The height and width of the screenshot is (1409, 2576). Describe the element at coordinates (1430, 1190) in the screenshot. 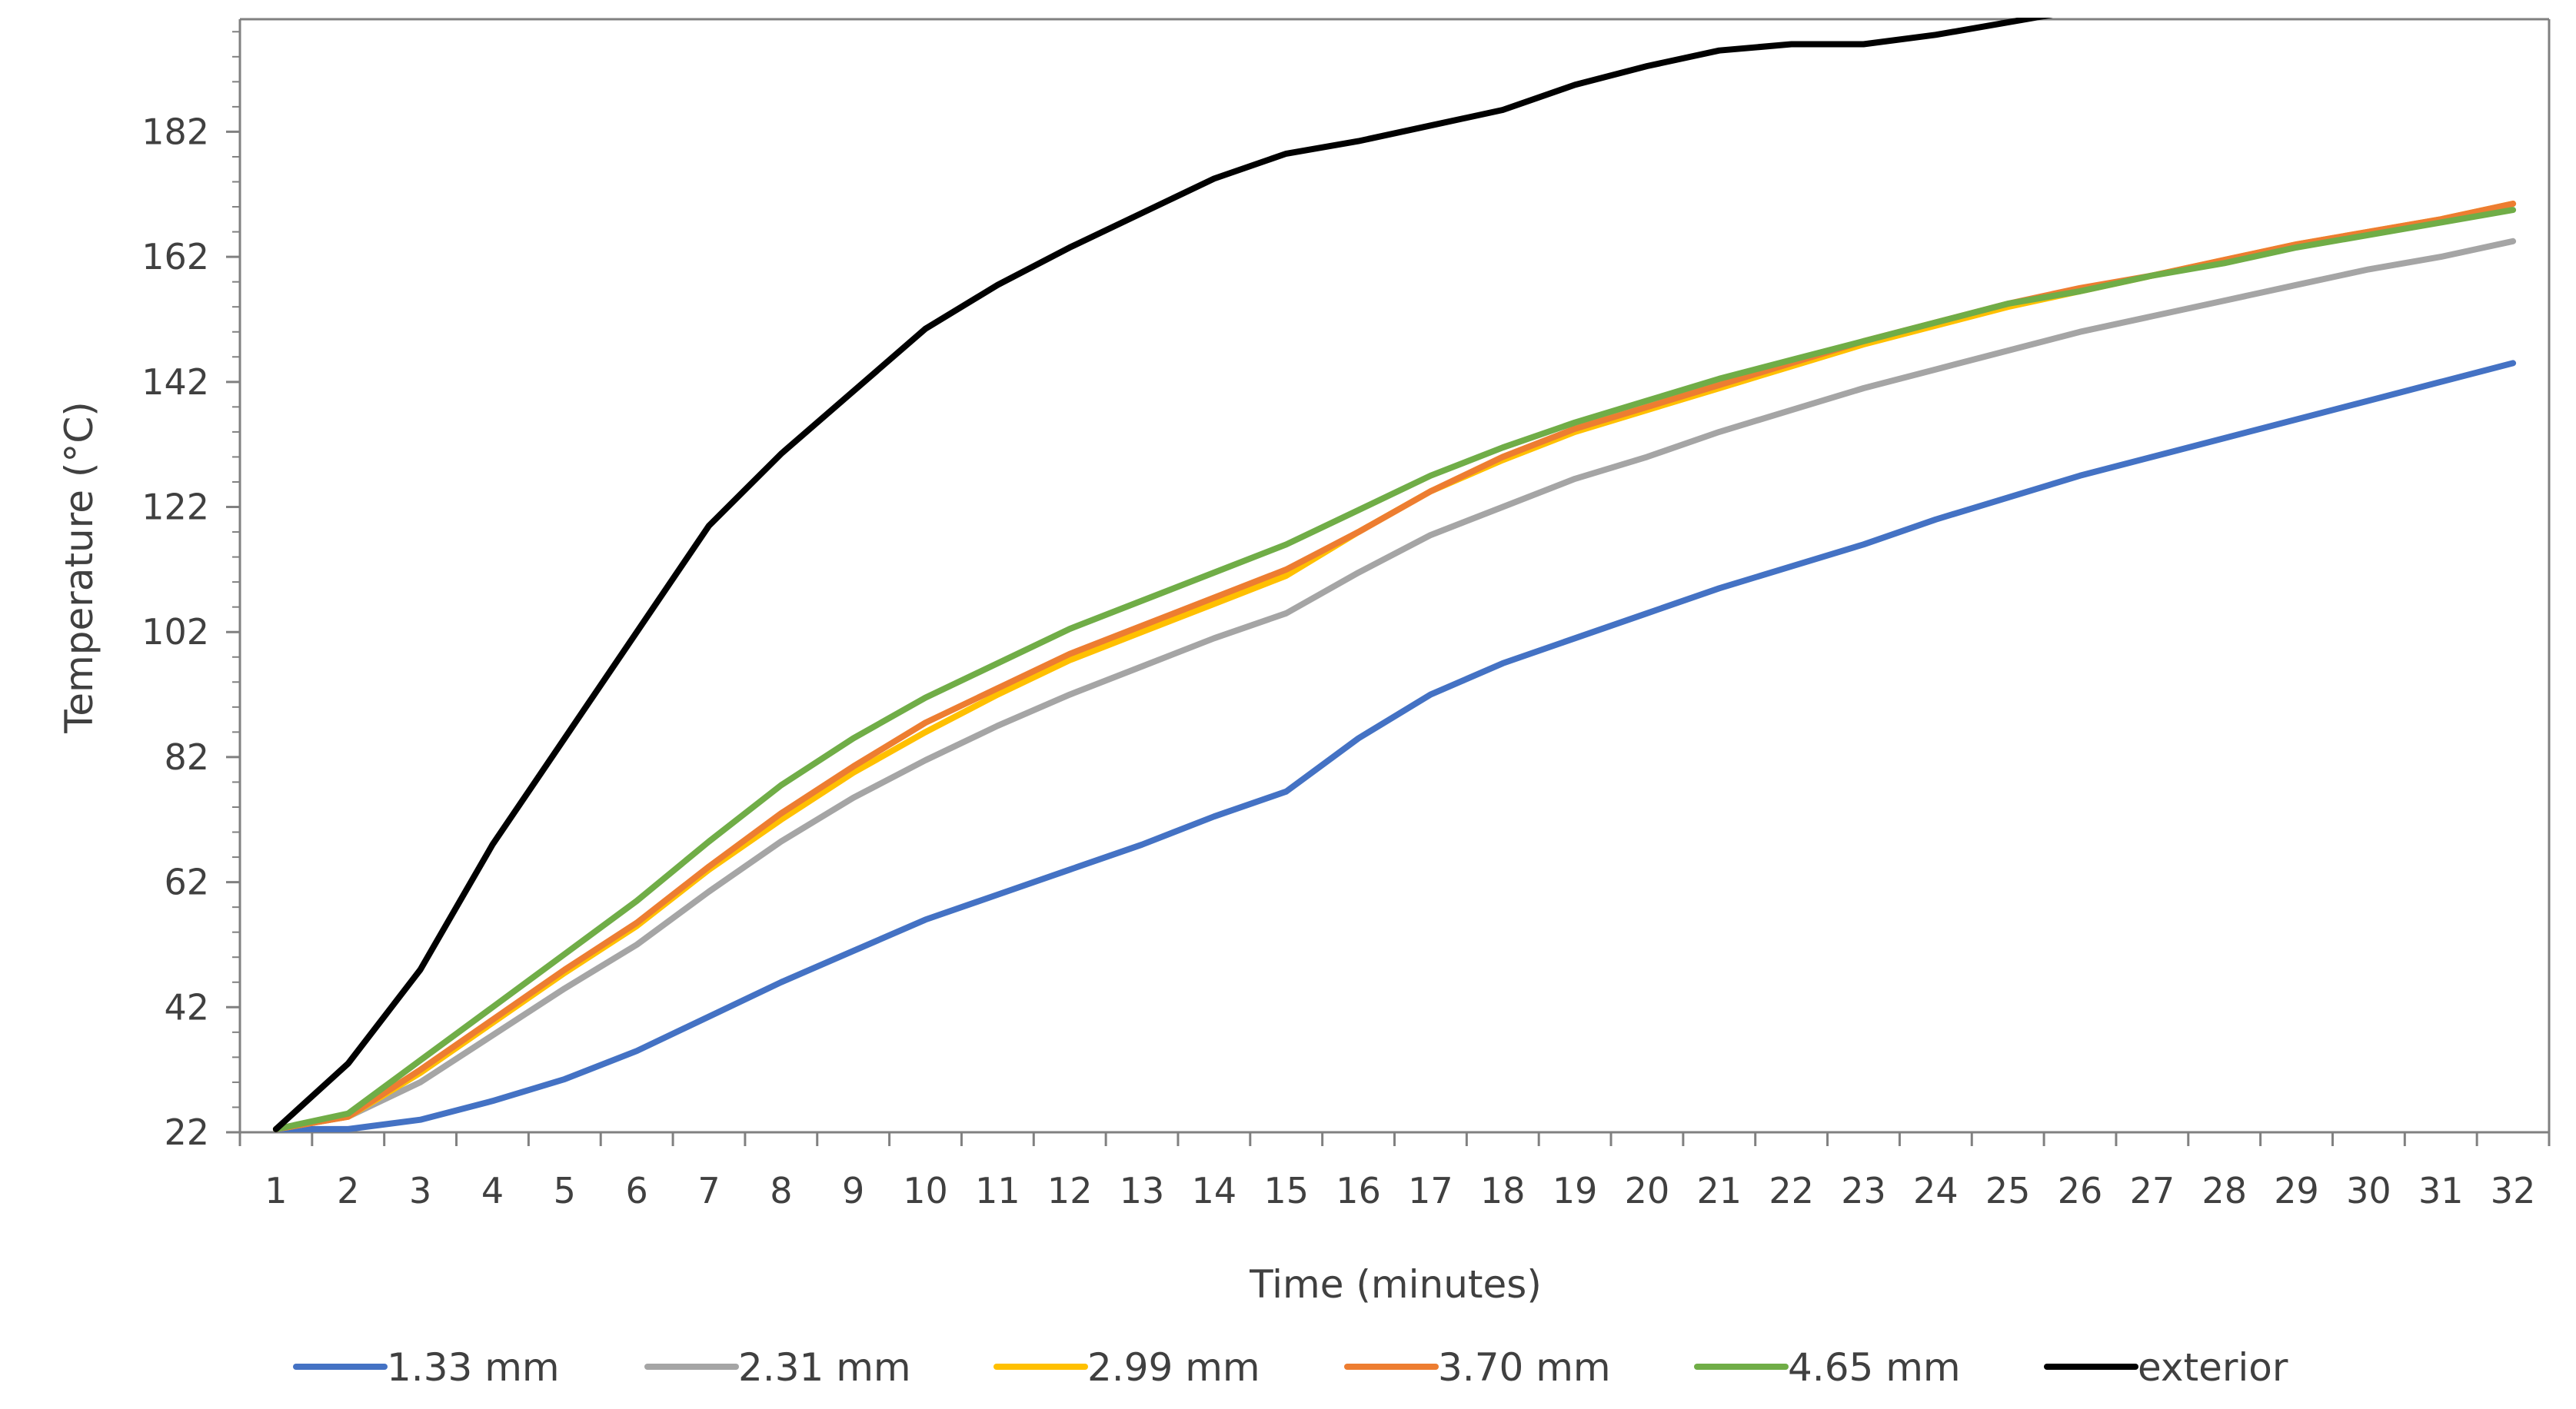

I see `x-tick-label: 17` at that location.